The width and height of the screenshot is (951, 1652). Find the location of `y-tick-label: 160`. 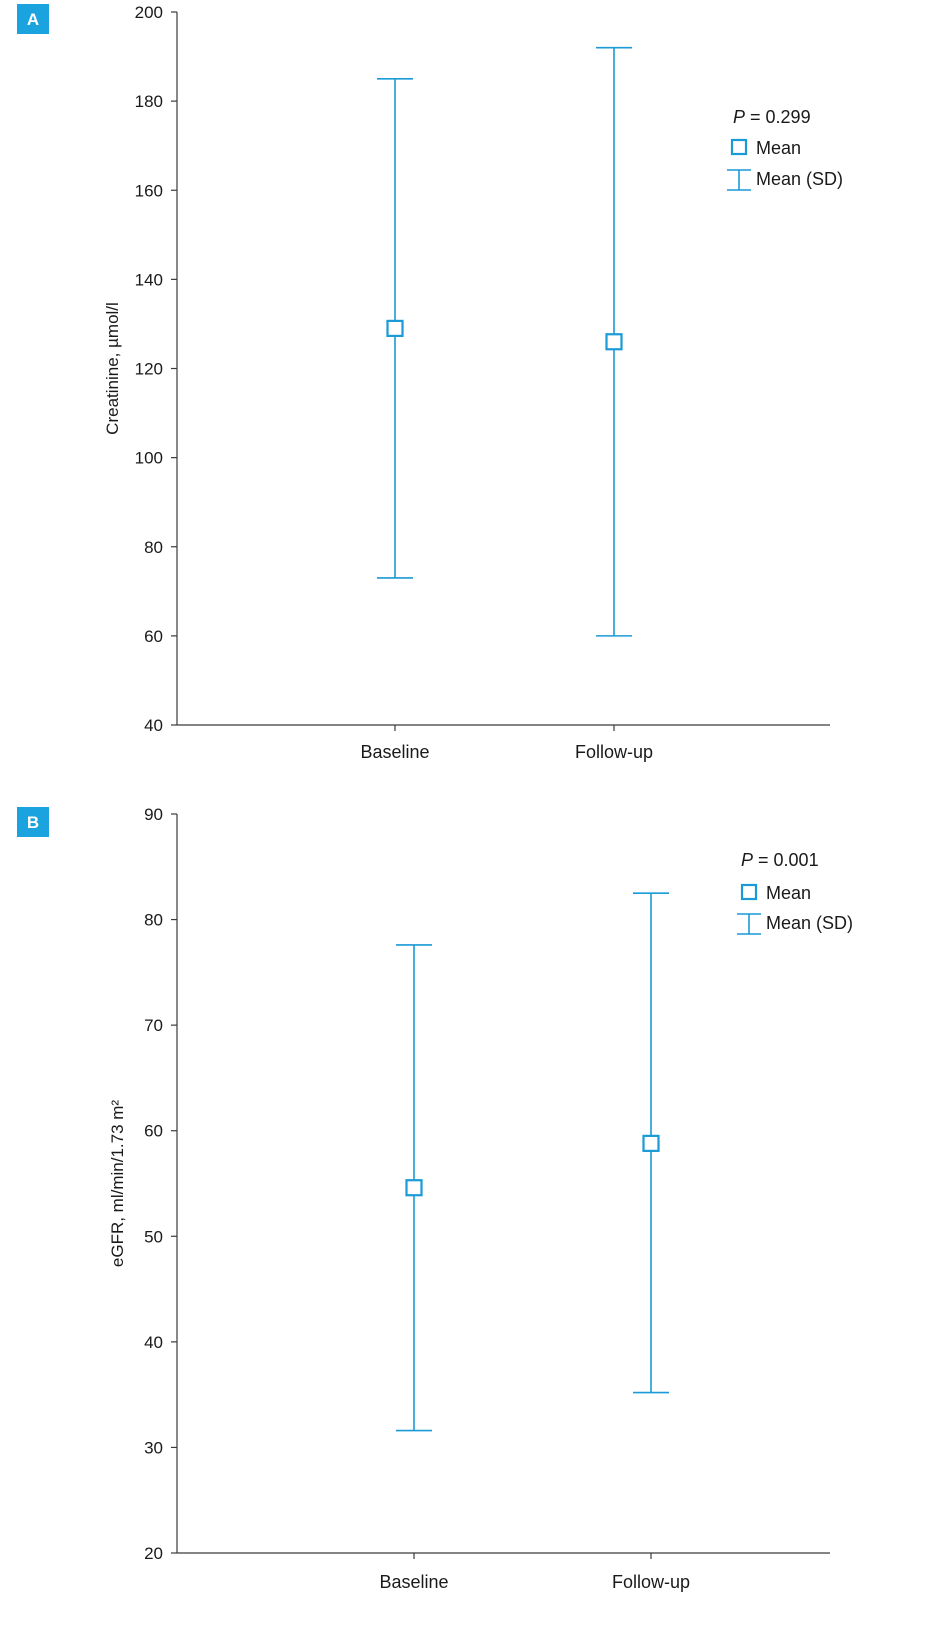

y-tick-label: 160 is located at coordinates (149, 190).